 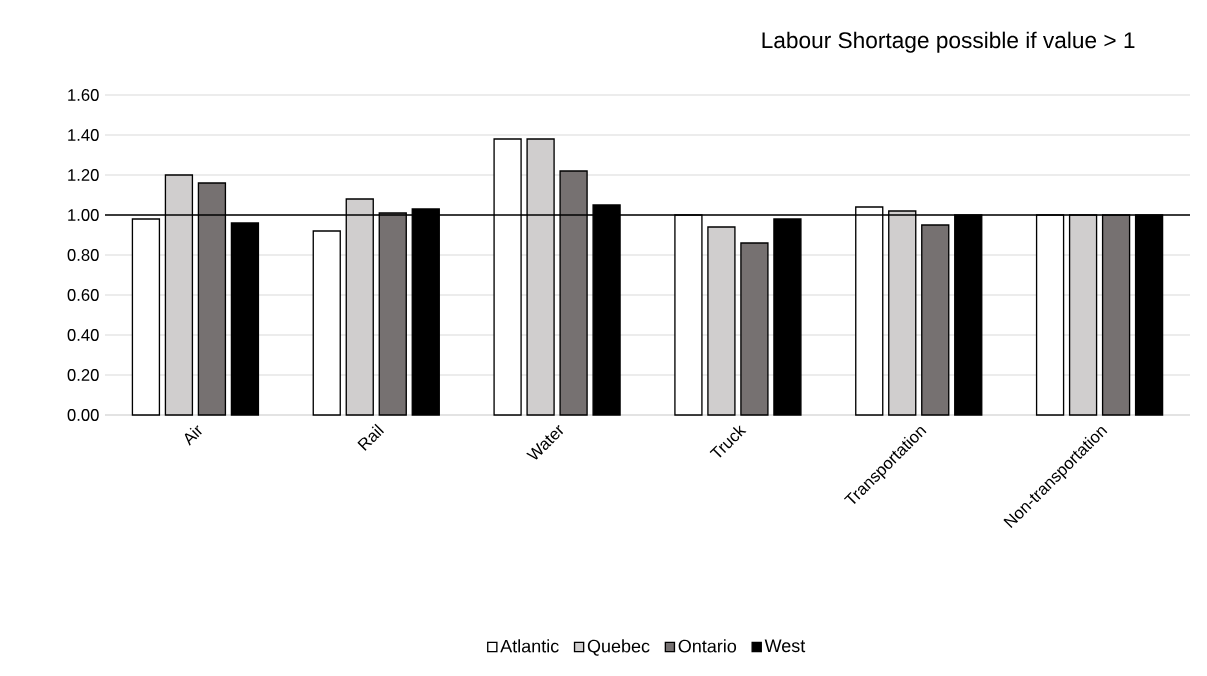 I want to click on y-tick-label: 0.80, so click(x=83, y=255).